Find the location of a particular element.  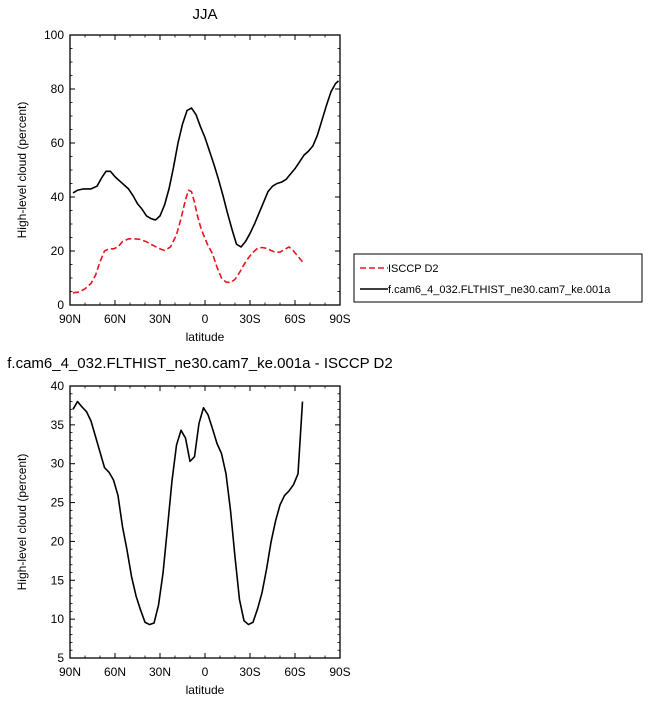

y-tick-label: 5 is located at coordinates (60, 658).